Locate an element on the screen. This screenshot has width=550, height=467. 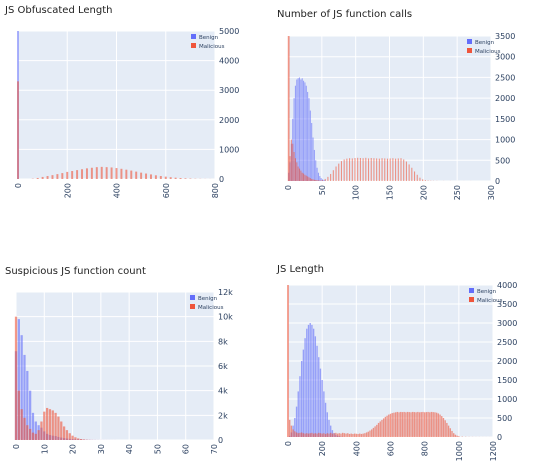
histogram-bar-peak is located at coordinates (288, 361).